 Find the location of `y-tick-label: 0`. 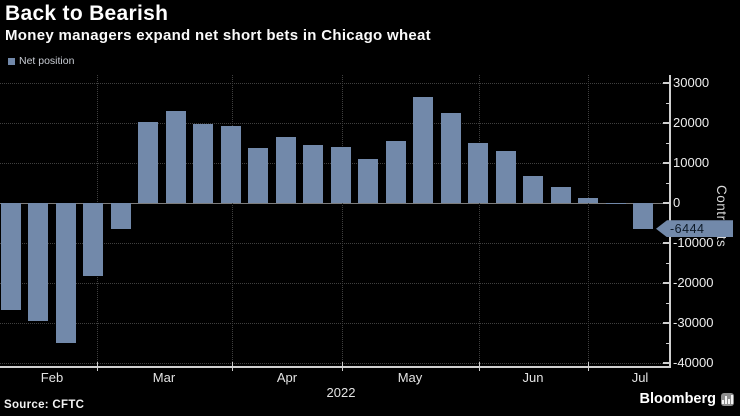

y-tick-label: 0 is located at coordinates (677, 202).